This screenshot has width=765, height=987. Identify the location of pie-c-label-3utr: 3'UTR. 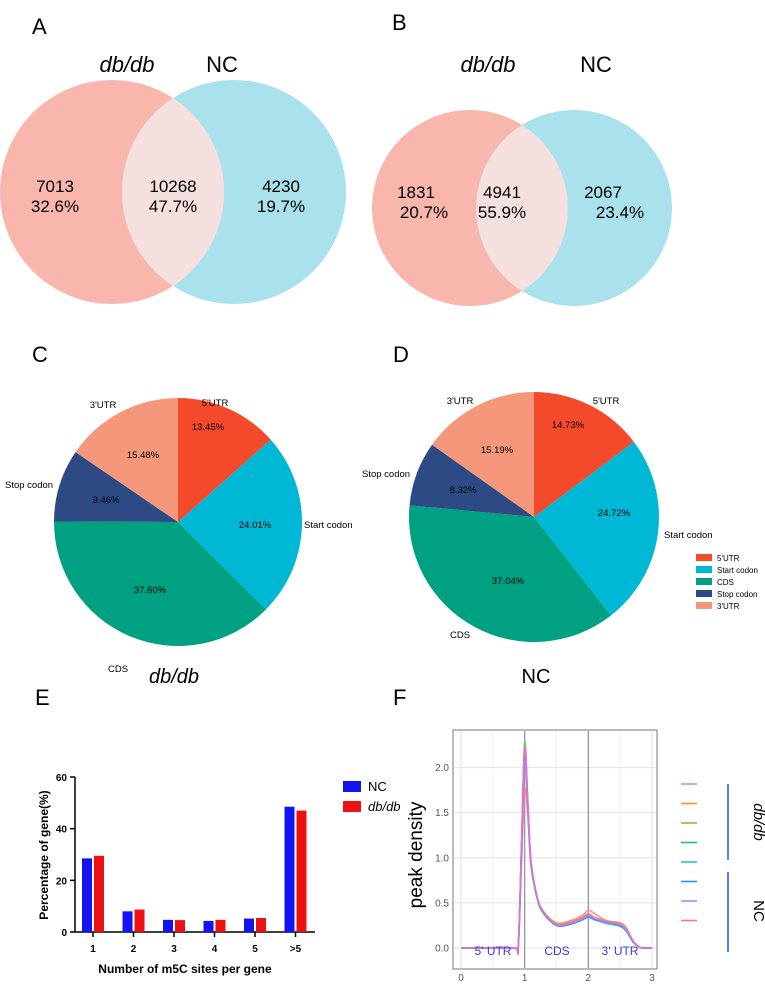
(103, 405).